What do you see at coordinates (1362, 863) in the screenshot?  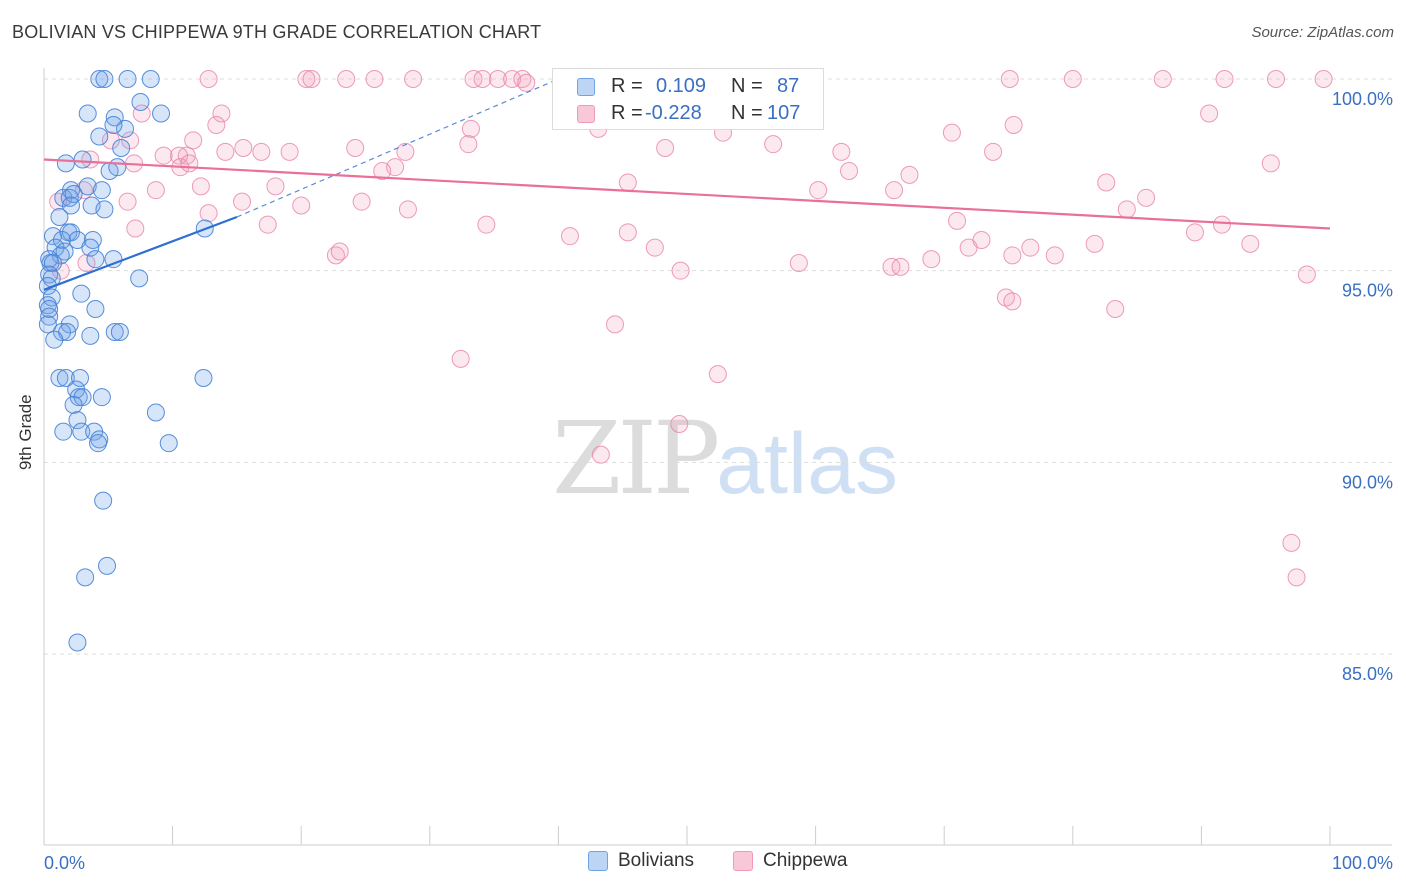 I see `x-tick-label: 100.0%` at bounding box center [1362, 863].